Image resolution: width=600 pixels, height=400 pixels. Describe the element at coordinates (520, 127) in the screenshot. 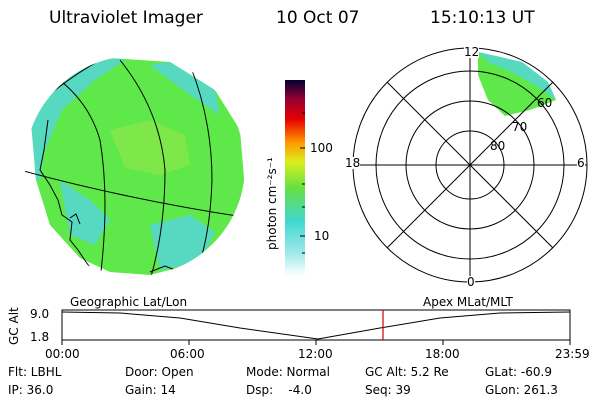

I see `lat-label-70: 70` at that location.